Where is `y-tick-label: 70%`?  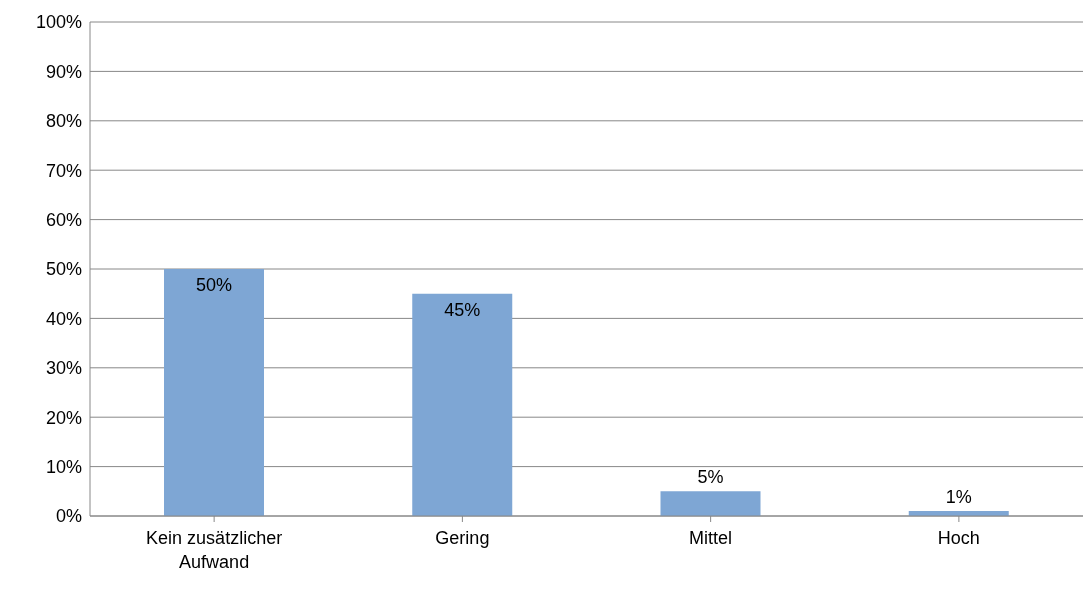
y-tick-label: 70% is located at coordinates (63, 170).